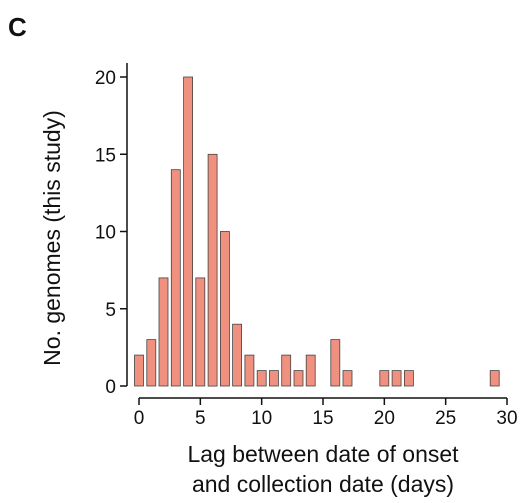  I want to click on y-ticks-group: 0 5 10 15 20, so click(111, 233).